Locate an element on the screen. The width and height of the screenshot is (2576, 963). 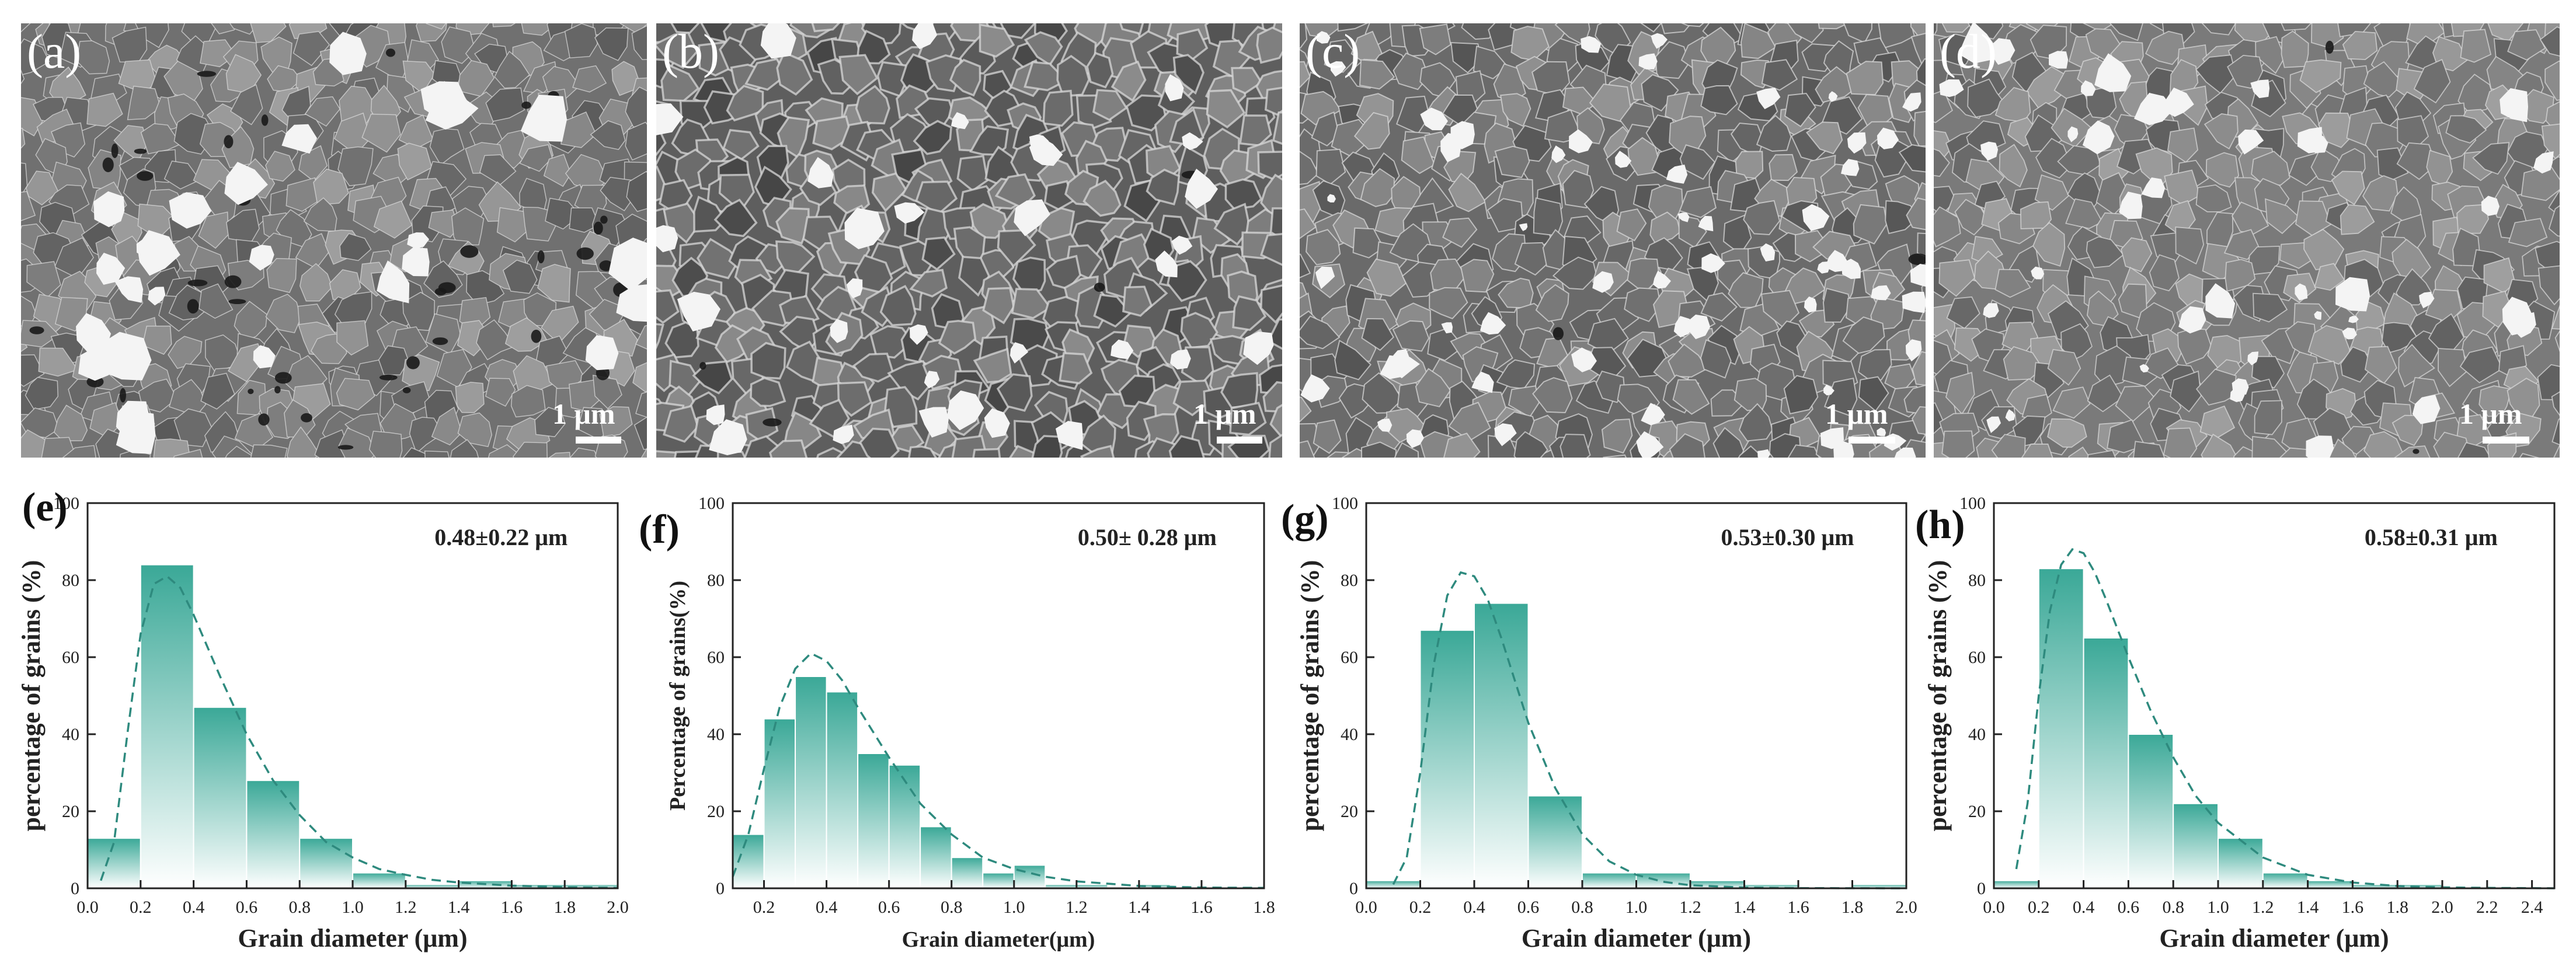
panel-letter-b: (b) is located at coordinates (690, 52).